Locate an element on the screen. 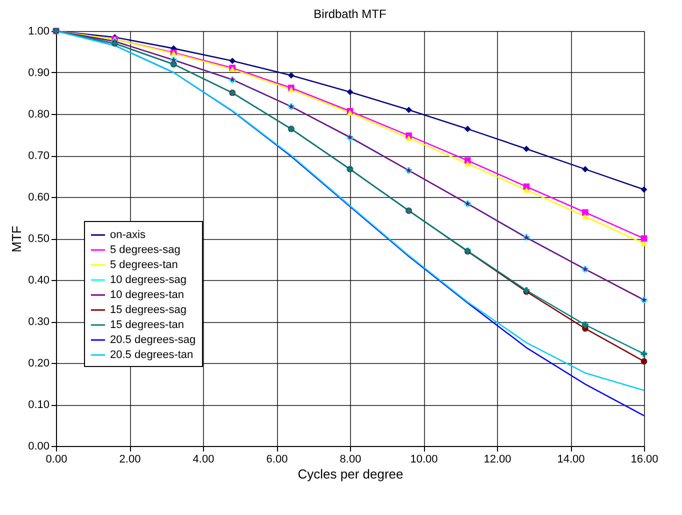 The image size is (682, 515). y-axis-title: MTF is located at coordinates (16, 239).